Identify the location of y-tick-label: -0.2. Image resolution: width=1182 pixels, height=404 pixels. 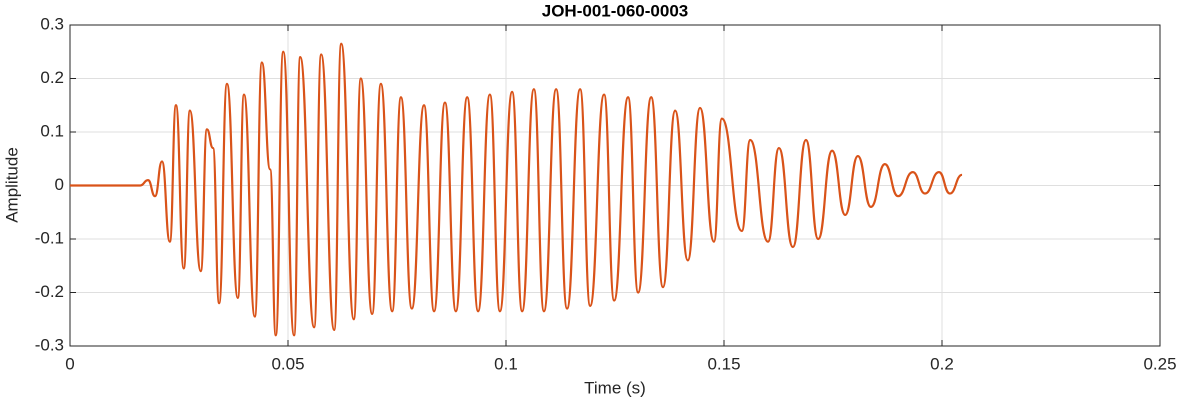
(49, 291).